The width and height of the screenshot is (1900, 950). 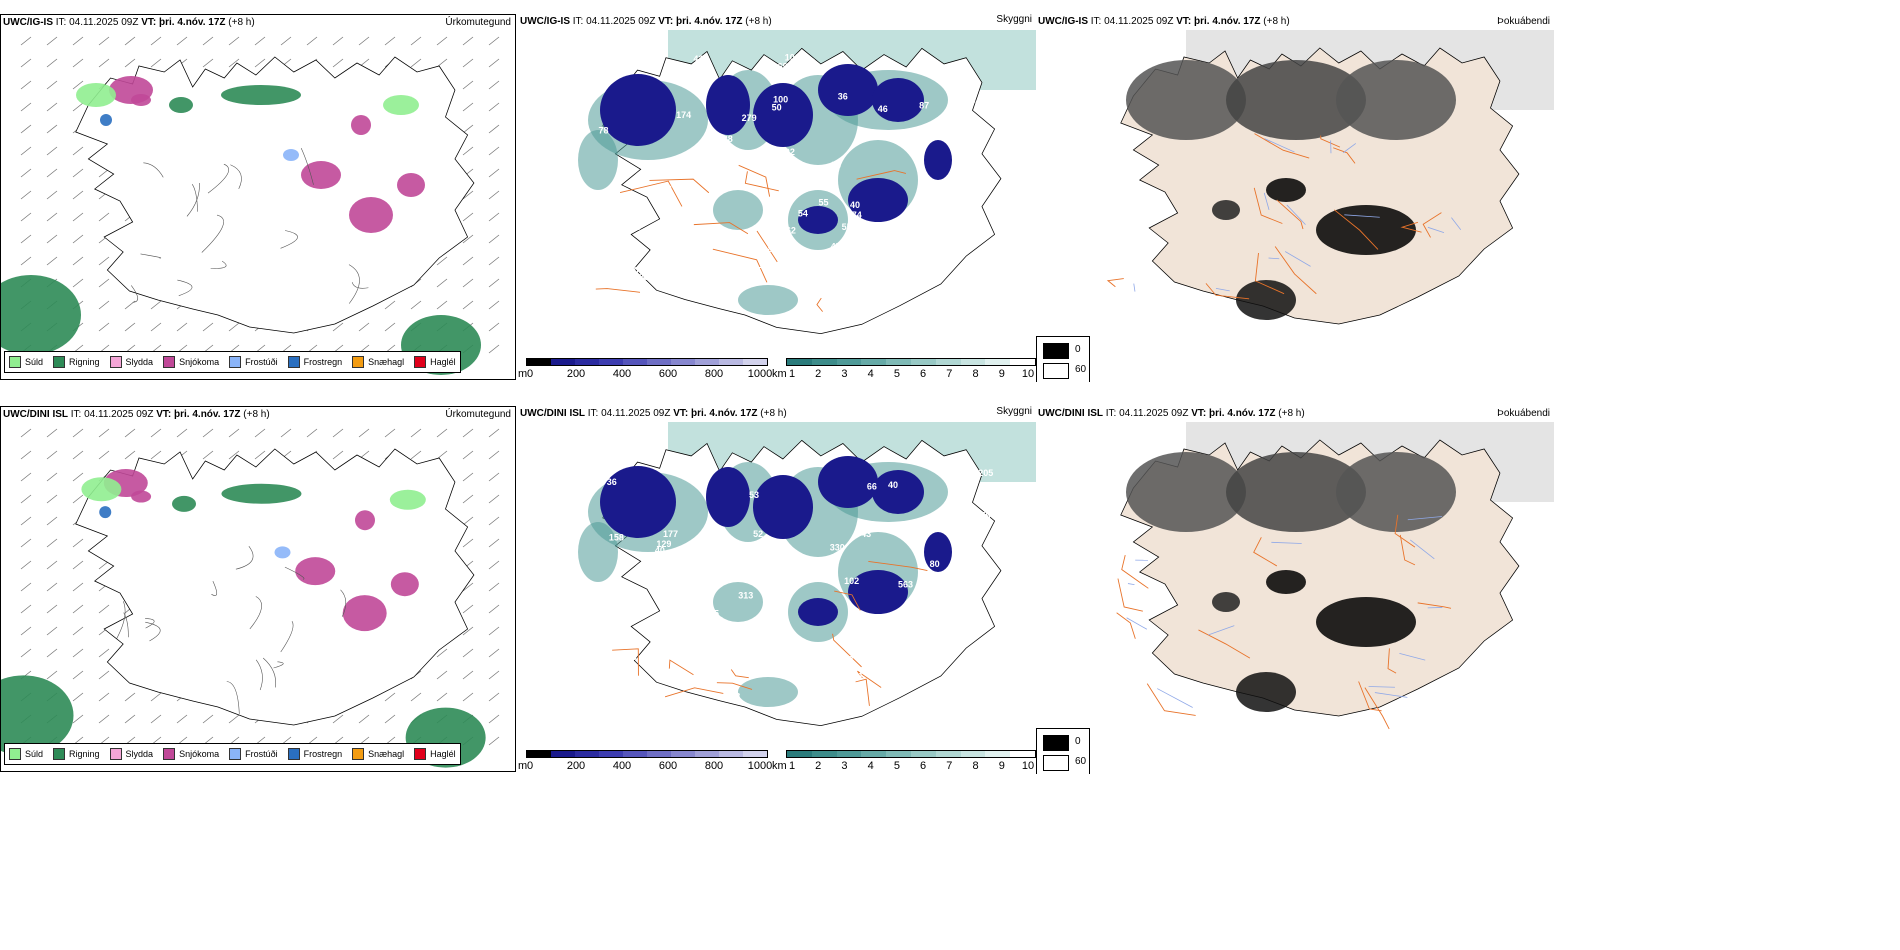 What do you see at coordinates (916, 206) in the screenshot?
I see `cloud-base-label: 120` at bounding box center [916, 206].